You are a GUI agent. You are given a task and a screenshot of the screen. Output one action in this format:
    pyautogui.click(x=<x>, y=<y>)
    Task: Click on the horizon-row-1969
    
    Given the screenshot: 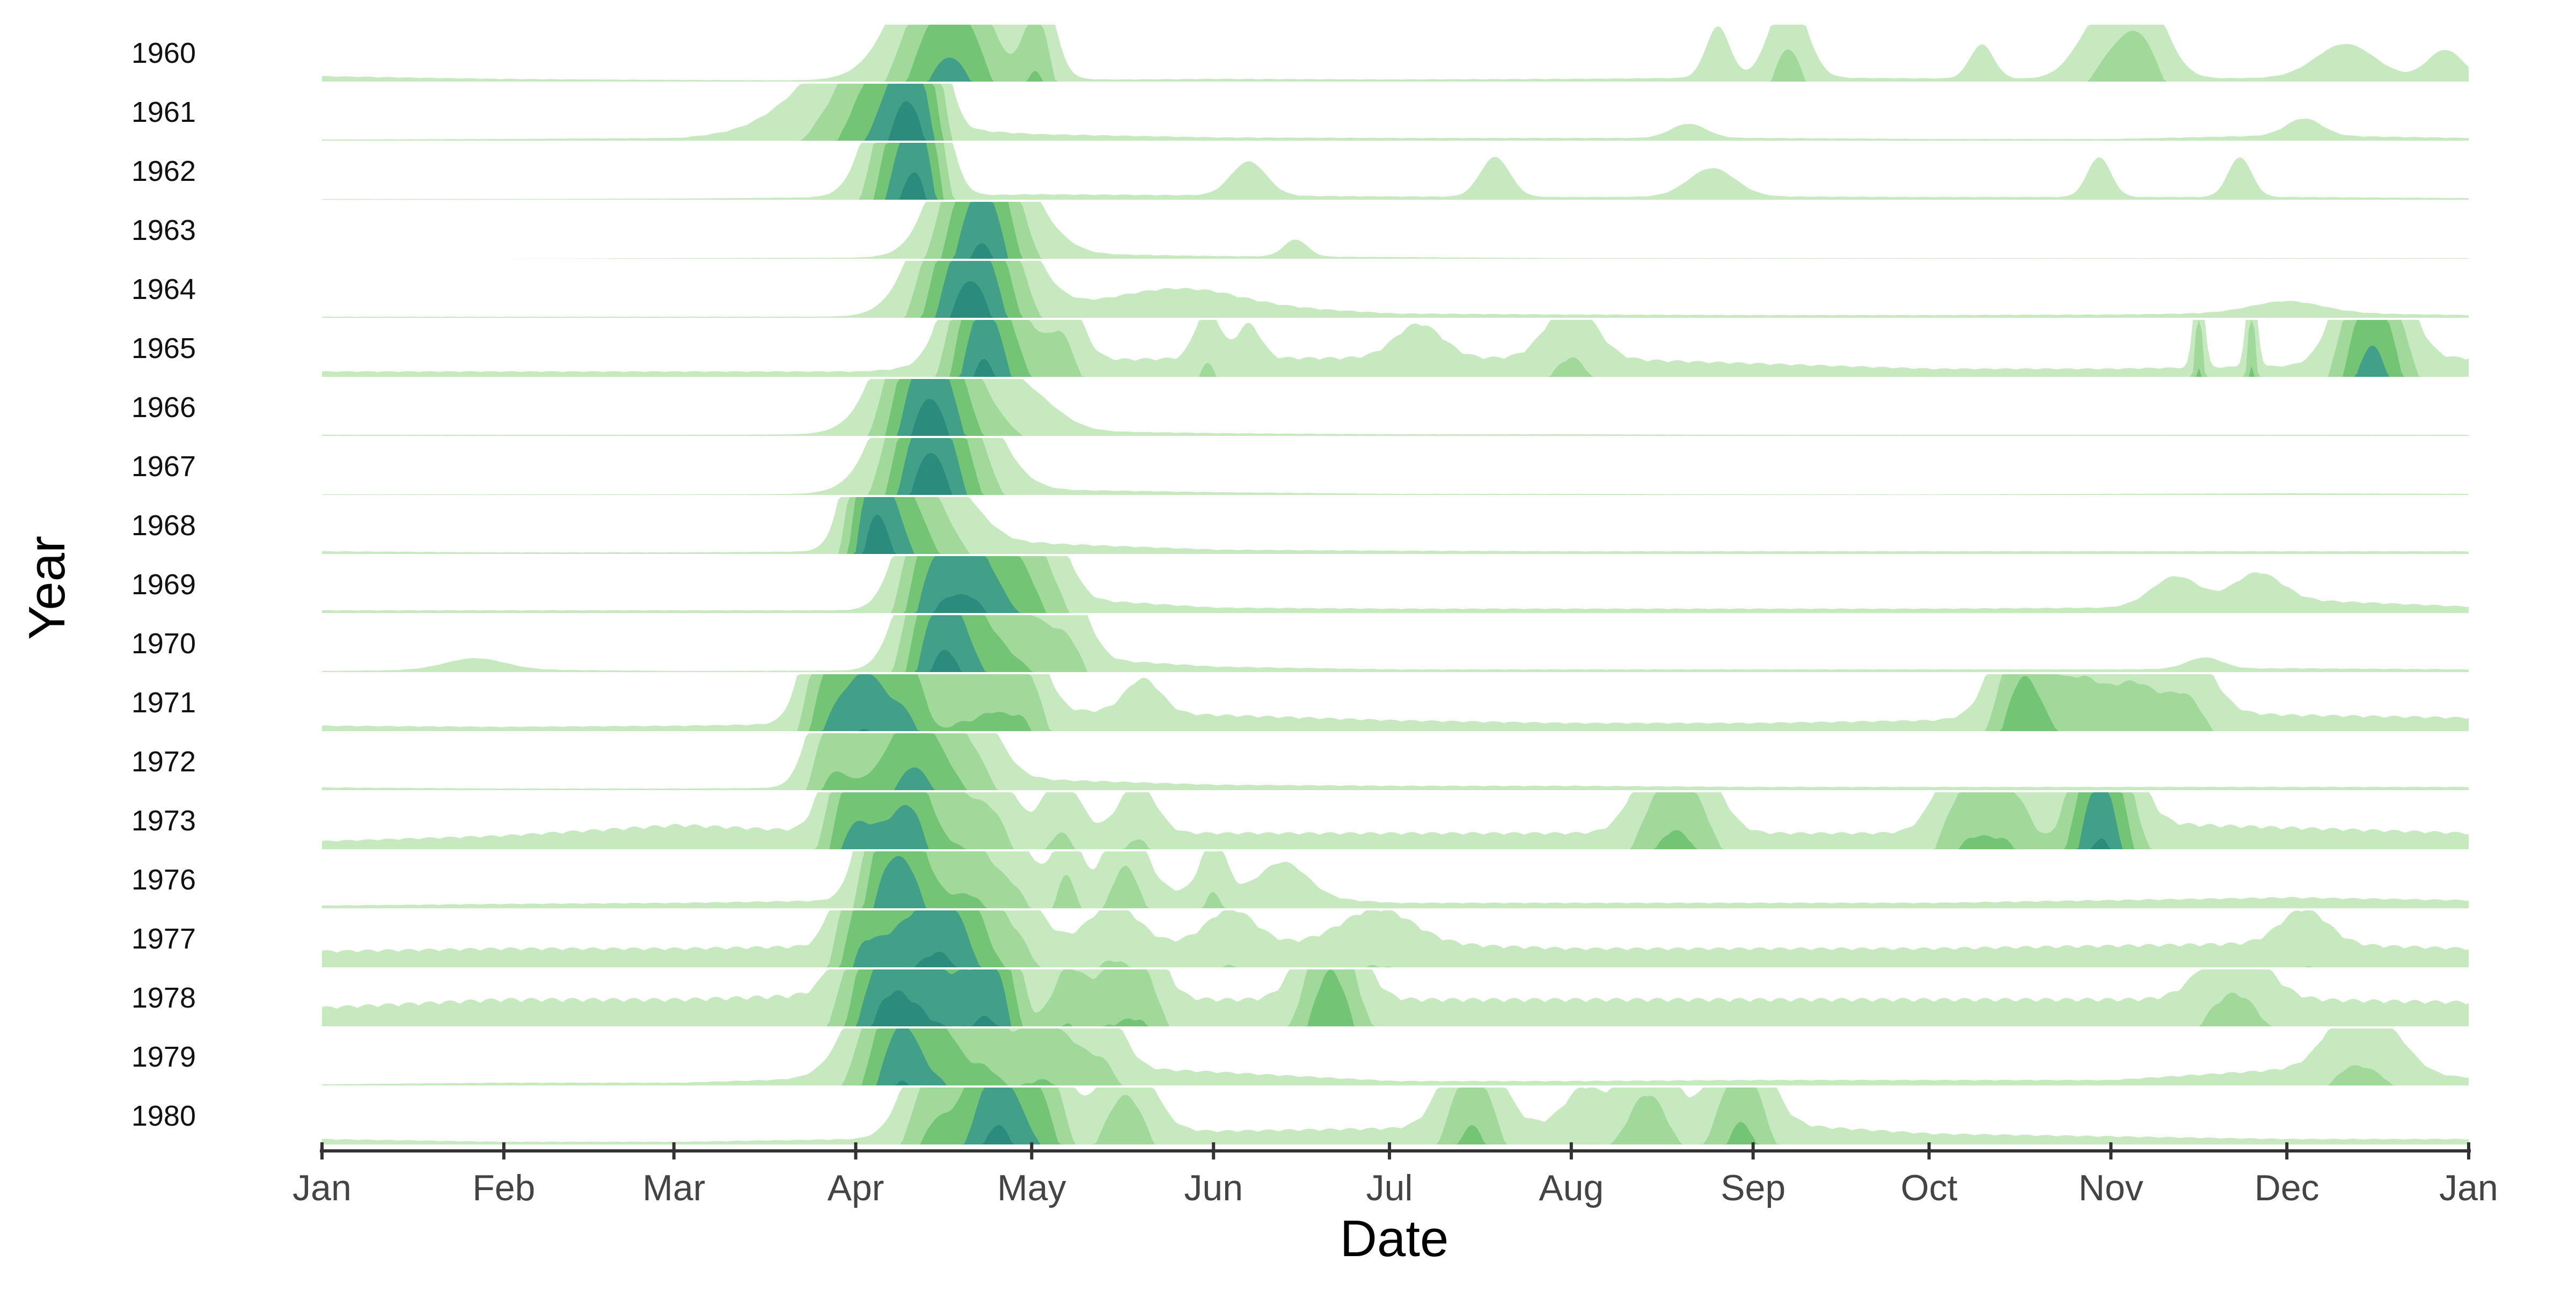 What is the action you would take?
    pyautogui.click(x=1395, y=584)
    